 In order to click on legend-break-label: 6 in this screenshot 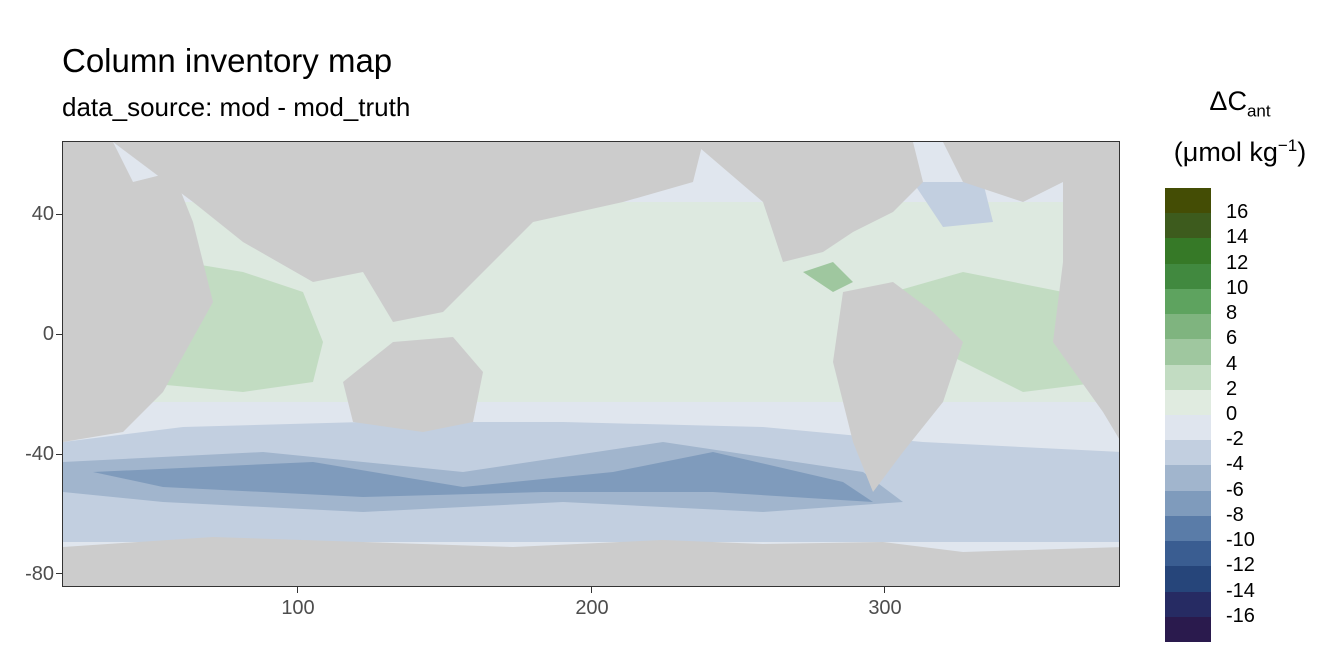, I will do `click(1232, 338)`.